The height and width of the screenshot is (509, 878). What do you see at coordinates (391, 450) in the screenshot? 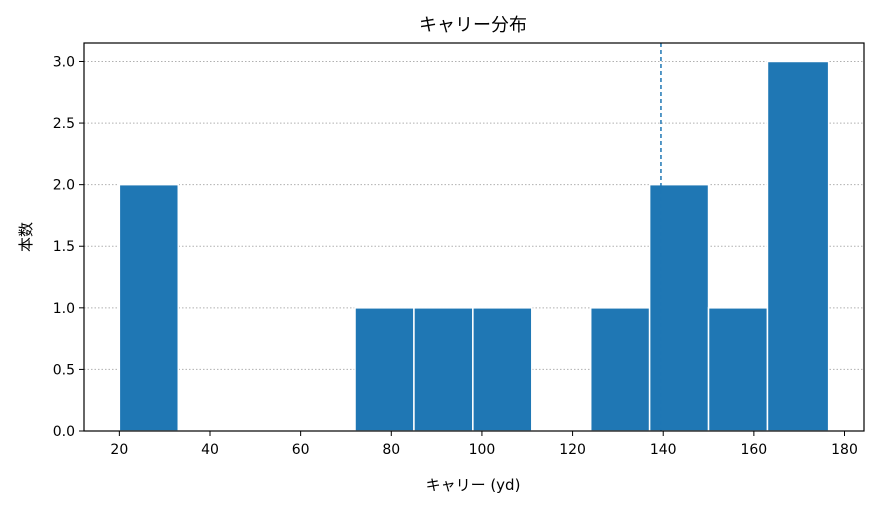
I see `x-tick-label: 80` at bounding box center [391, 450].